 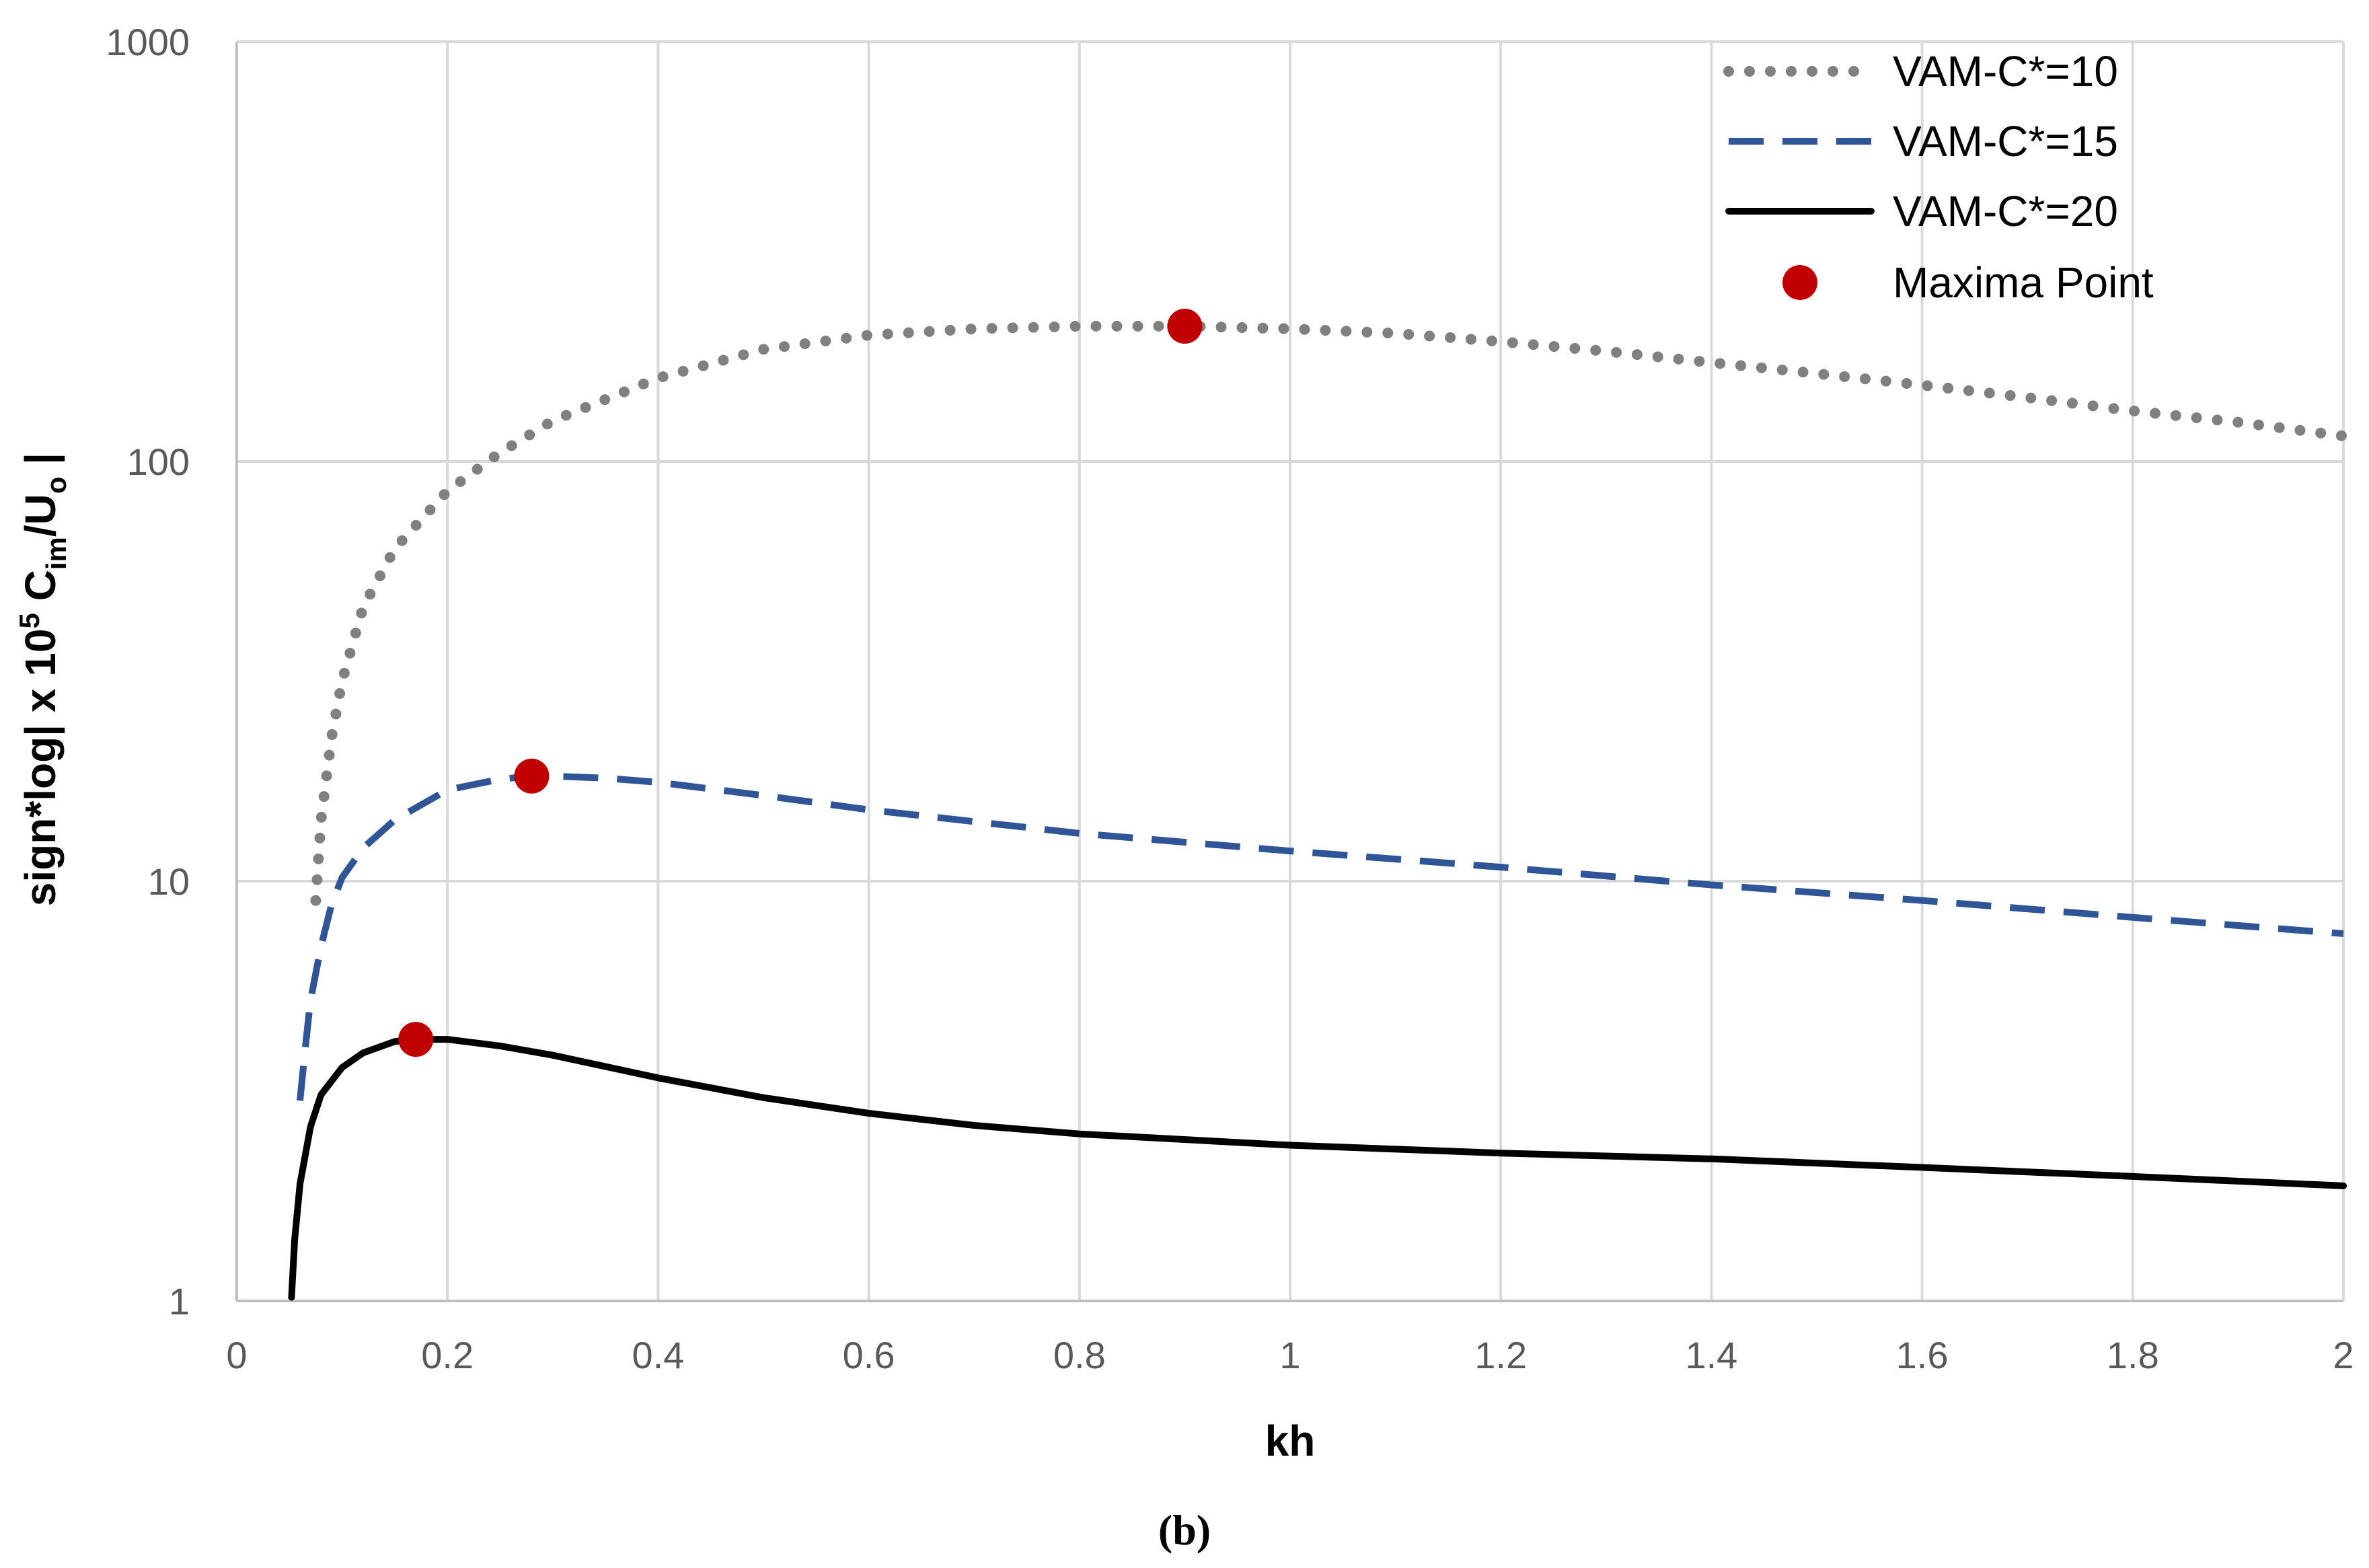 I want to click on y-axis-title-main: sign*log| x 10, so click(x=41, y=768).